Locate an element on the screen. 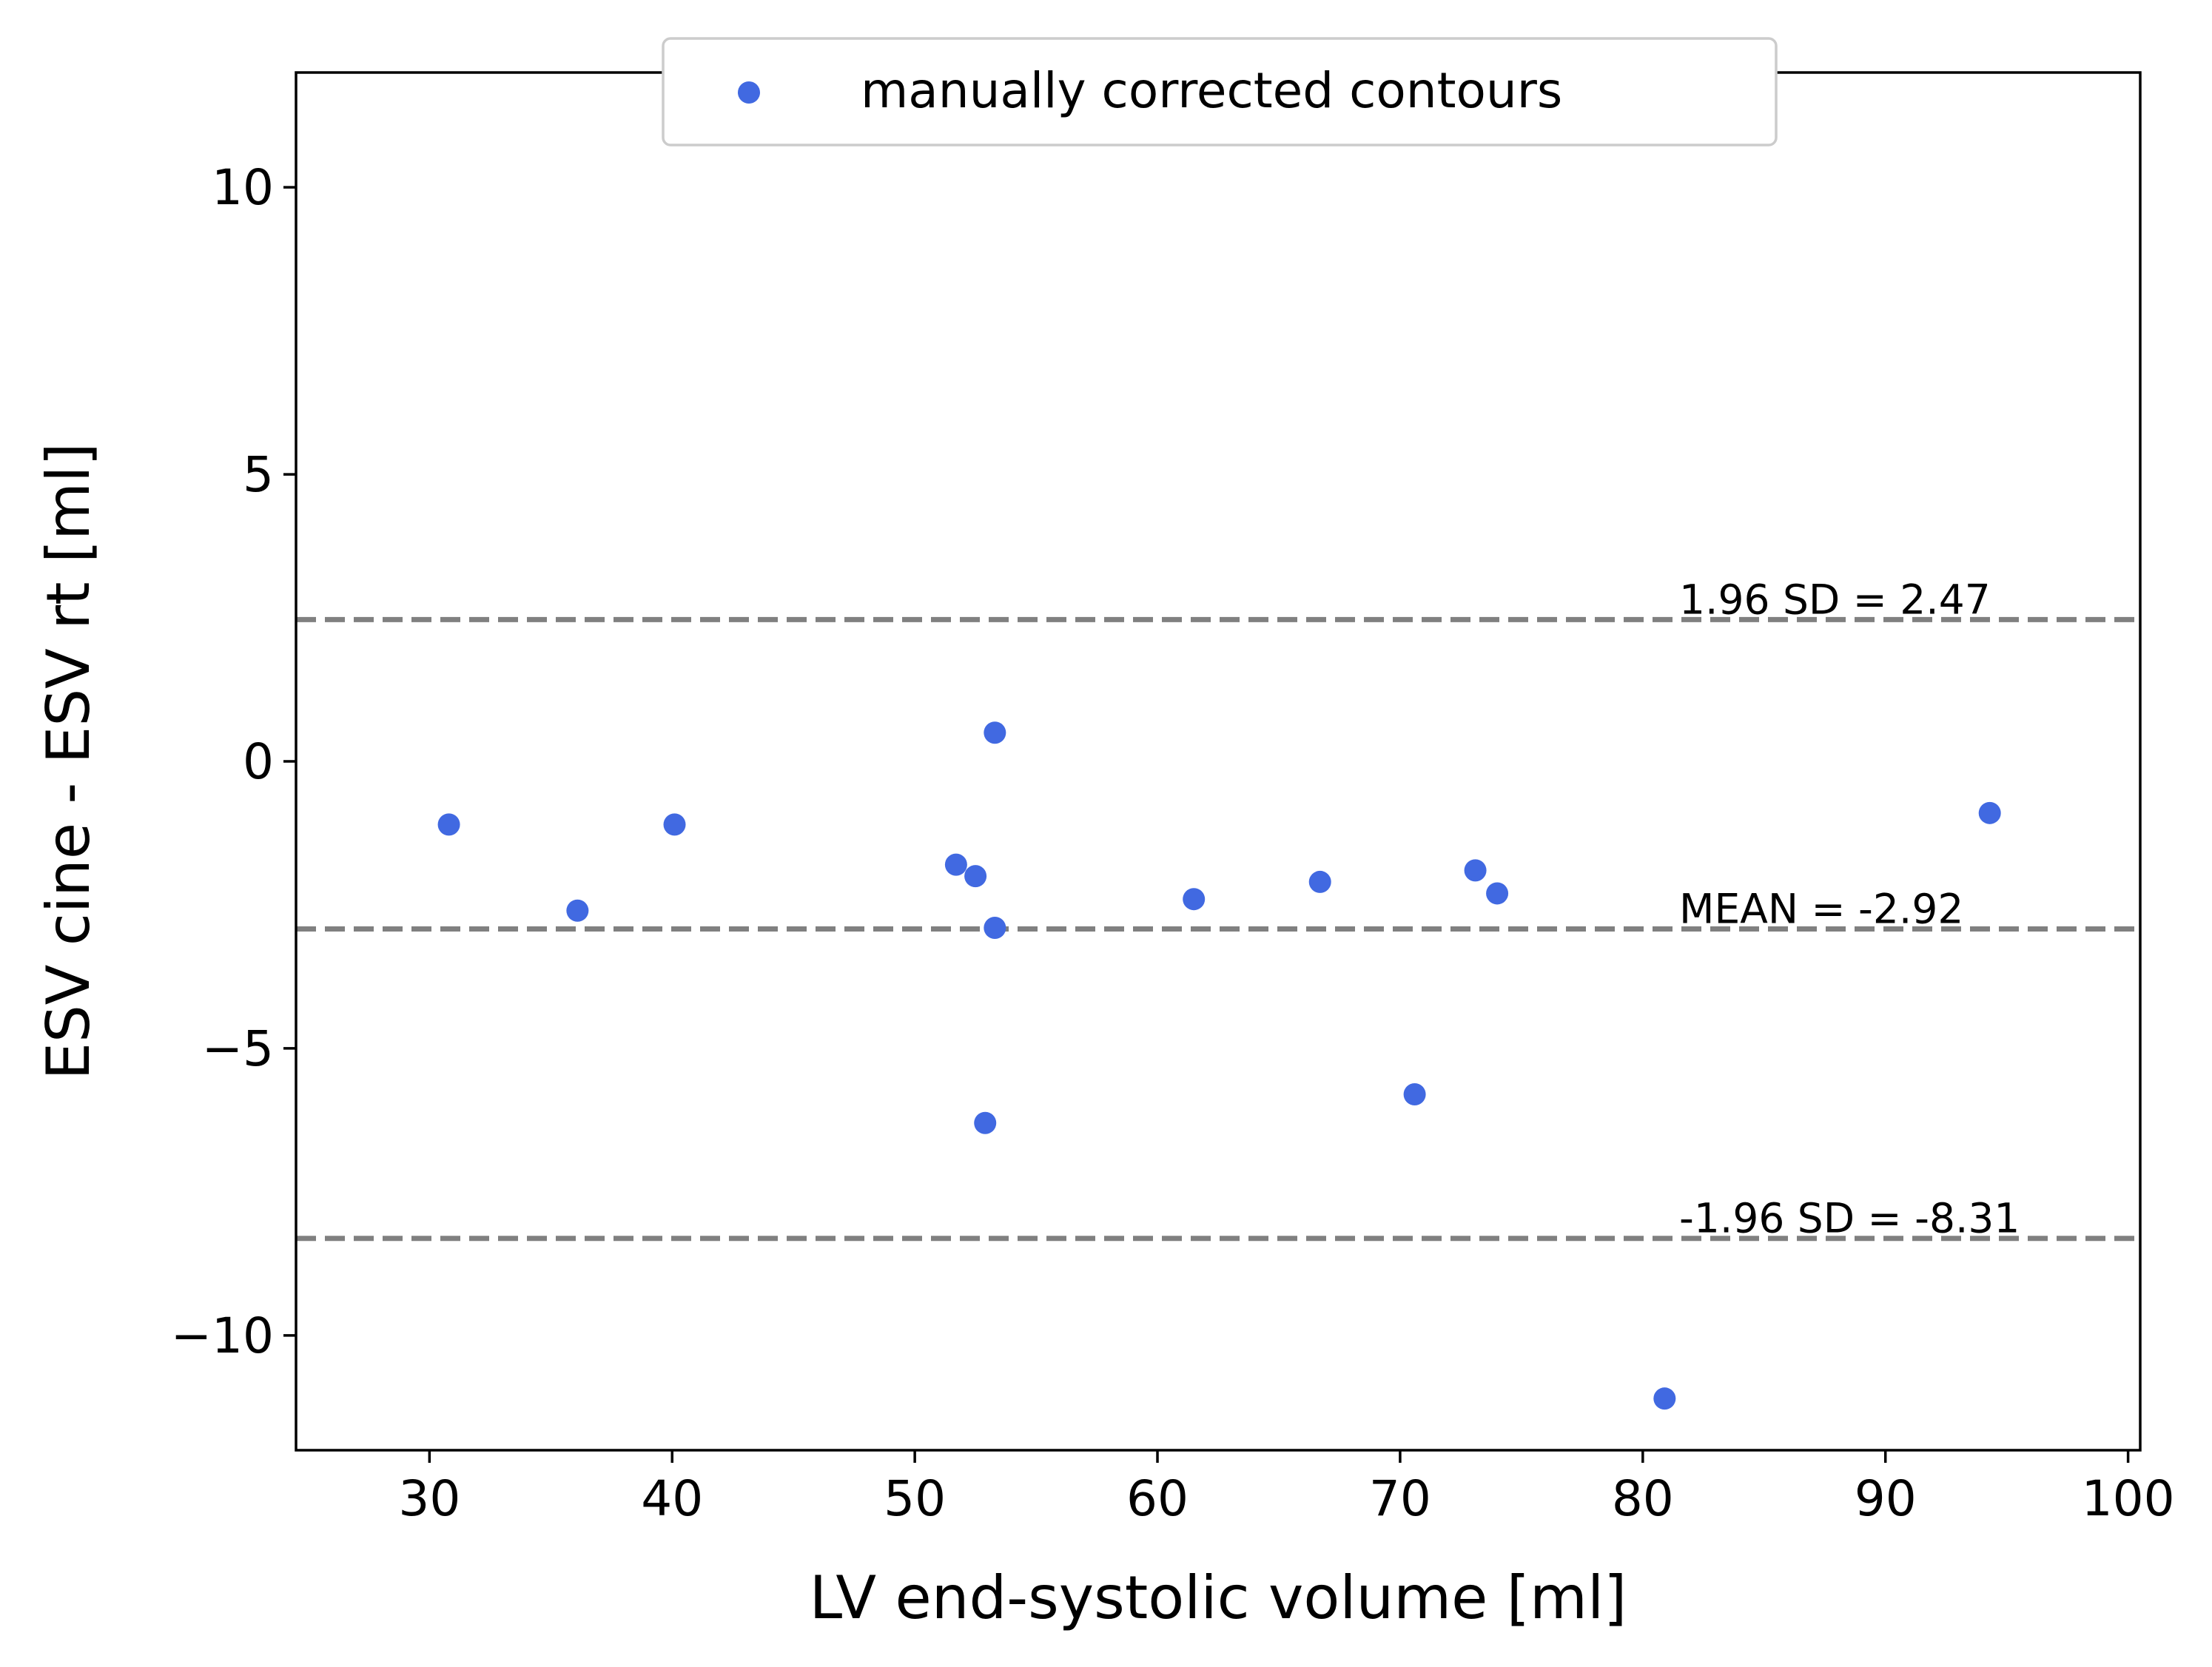 The width and height of the screenshot is (2212, 1667). legend: manually corrected contours is located at coordinates (1220, 92).